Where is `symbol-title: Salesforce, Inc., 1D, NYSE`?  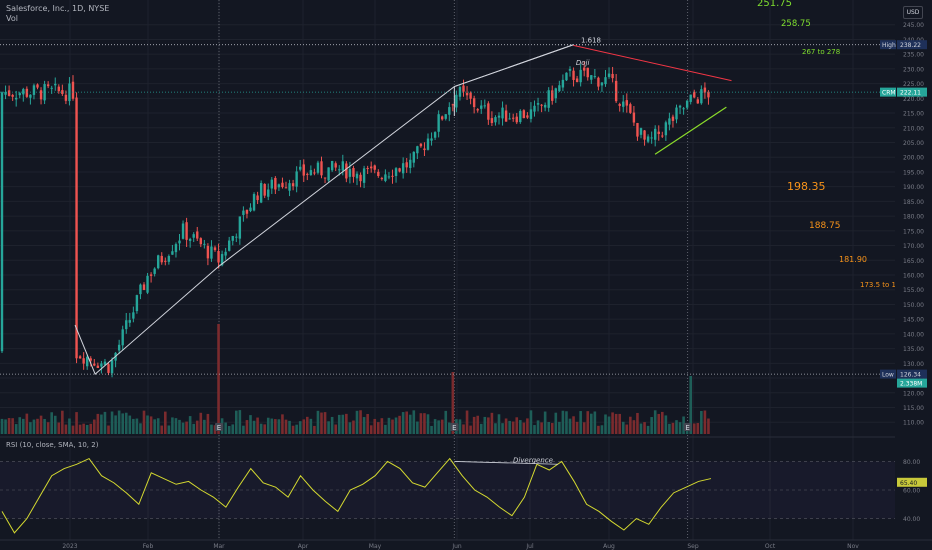
symbol-title: Salesforce, Inc., 1D, NYSE is located at coordinates (58, 8).